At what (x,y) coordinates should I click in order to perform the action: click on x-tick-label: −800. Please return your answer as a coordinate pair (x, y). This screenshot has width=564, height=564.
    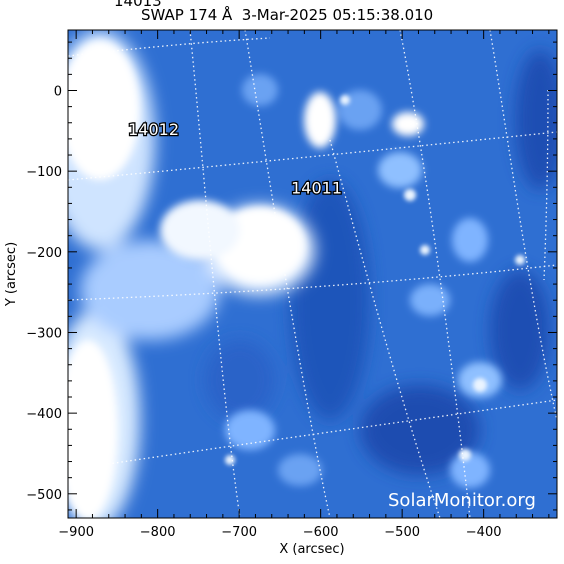
    Looking at the image, I should click on (158, 532).